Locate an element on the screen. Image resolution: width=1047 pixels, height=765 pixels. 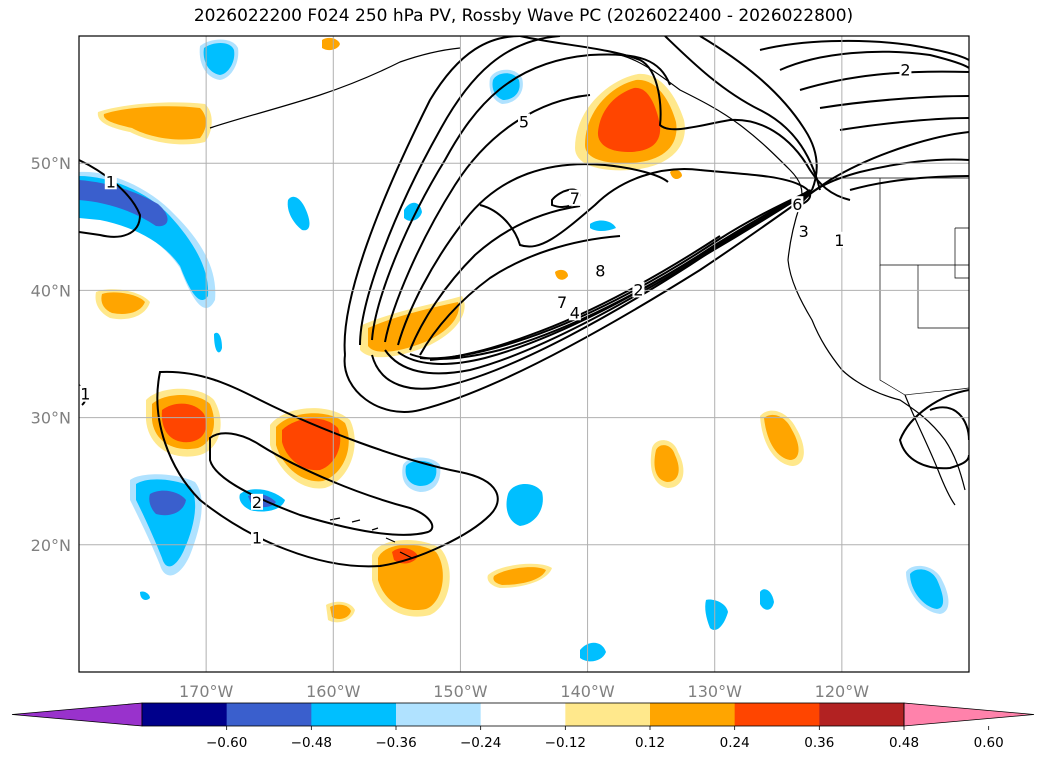
colorbar-extend-low is located at coordinates (77, 714).